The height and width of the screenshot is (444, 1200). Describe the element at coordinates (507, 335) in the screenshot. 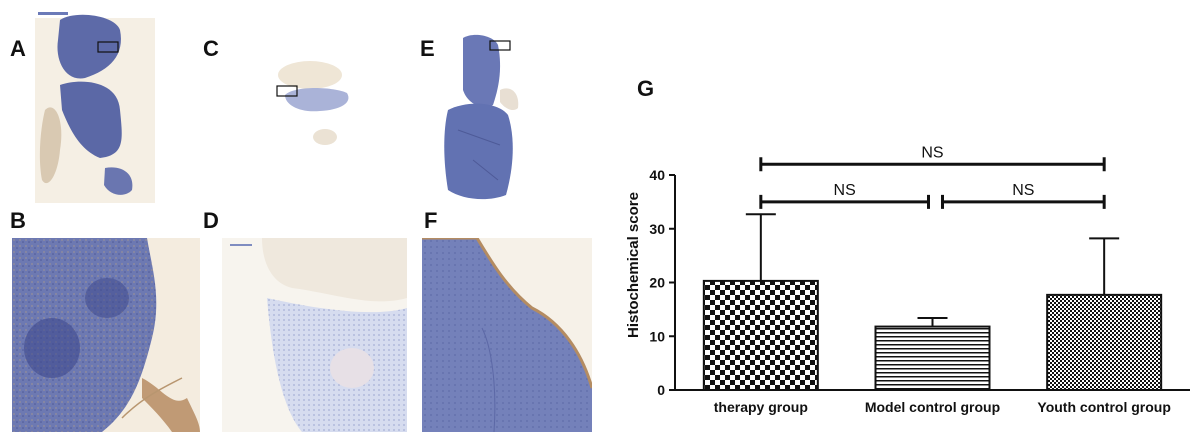

I see `micrograph-f` at that location.